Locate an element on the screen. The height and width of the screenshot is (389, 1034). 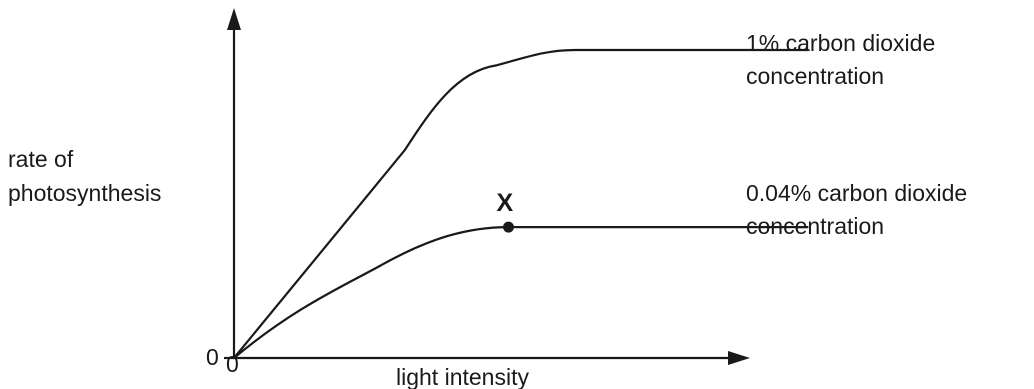
point-x-marker is located at coordinates (508, 227).